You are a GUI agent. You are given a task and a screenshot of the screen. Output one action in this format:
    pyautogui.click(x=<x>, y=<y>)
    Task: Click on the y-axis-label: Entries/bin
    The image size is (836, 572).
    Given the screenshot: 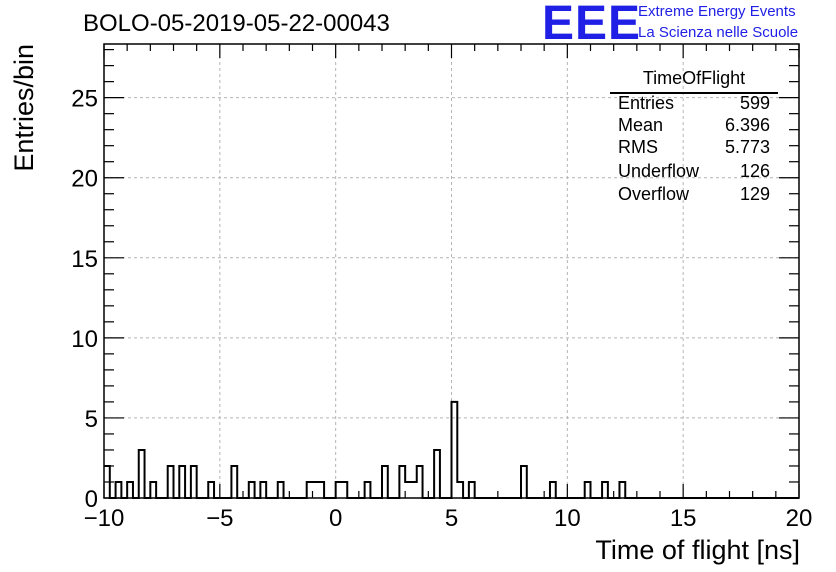 What is the action you would take?
    pyautogui.click(x=24, y=108)
    